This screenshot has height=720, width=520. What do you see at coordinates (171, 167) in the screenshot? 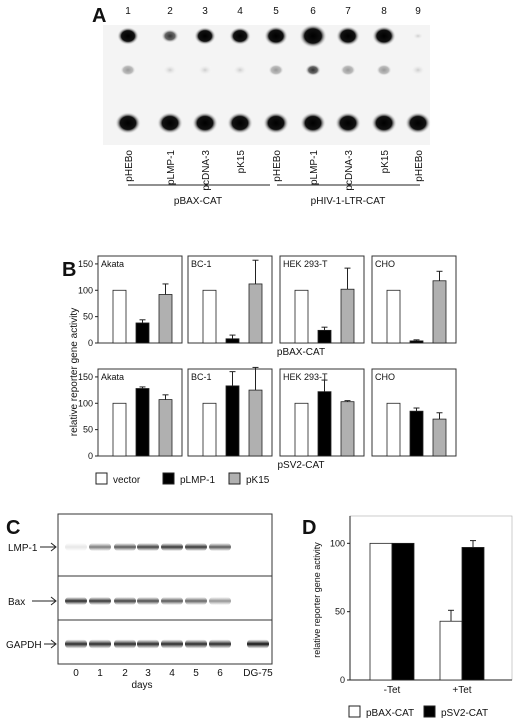
I see `lane-label: pLMP-1` at bounding box center [171, 167].